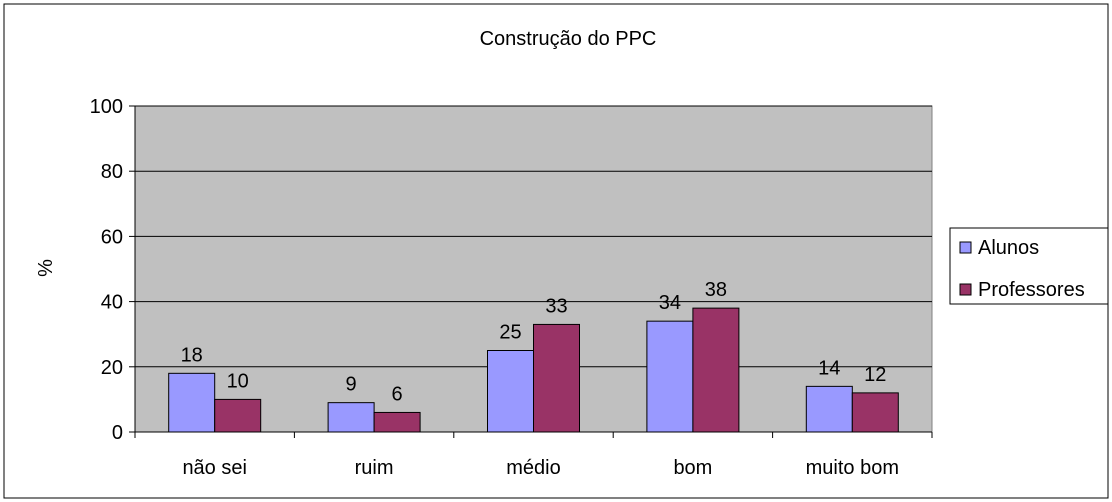  What do you see at coordinates (829, 368) in the screenshot?
I see `data-label: 14` at bounding box center [829, 368].